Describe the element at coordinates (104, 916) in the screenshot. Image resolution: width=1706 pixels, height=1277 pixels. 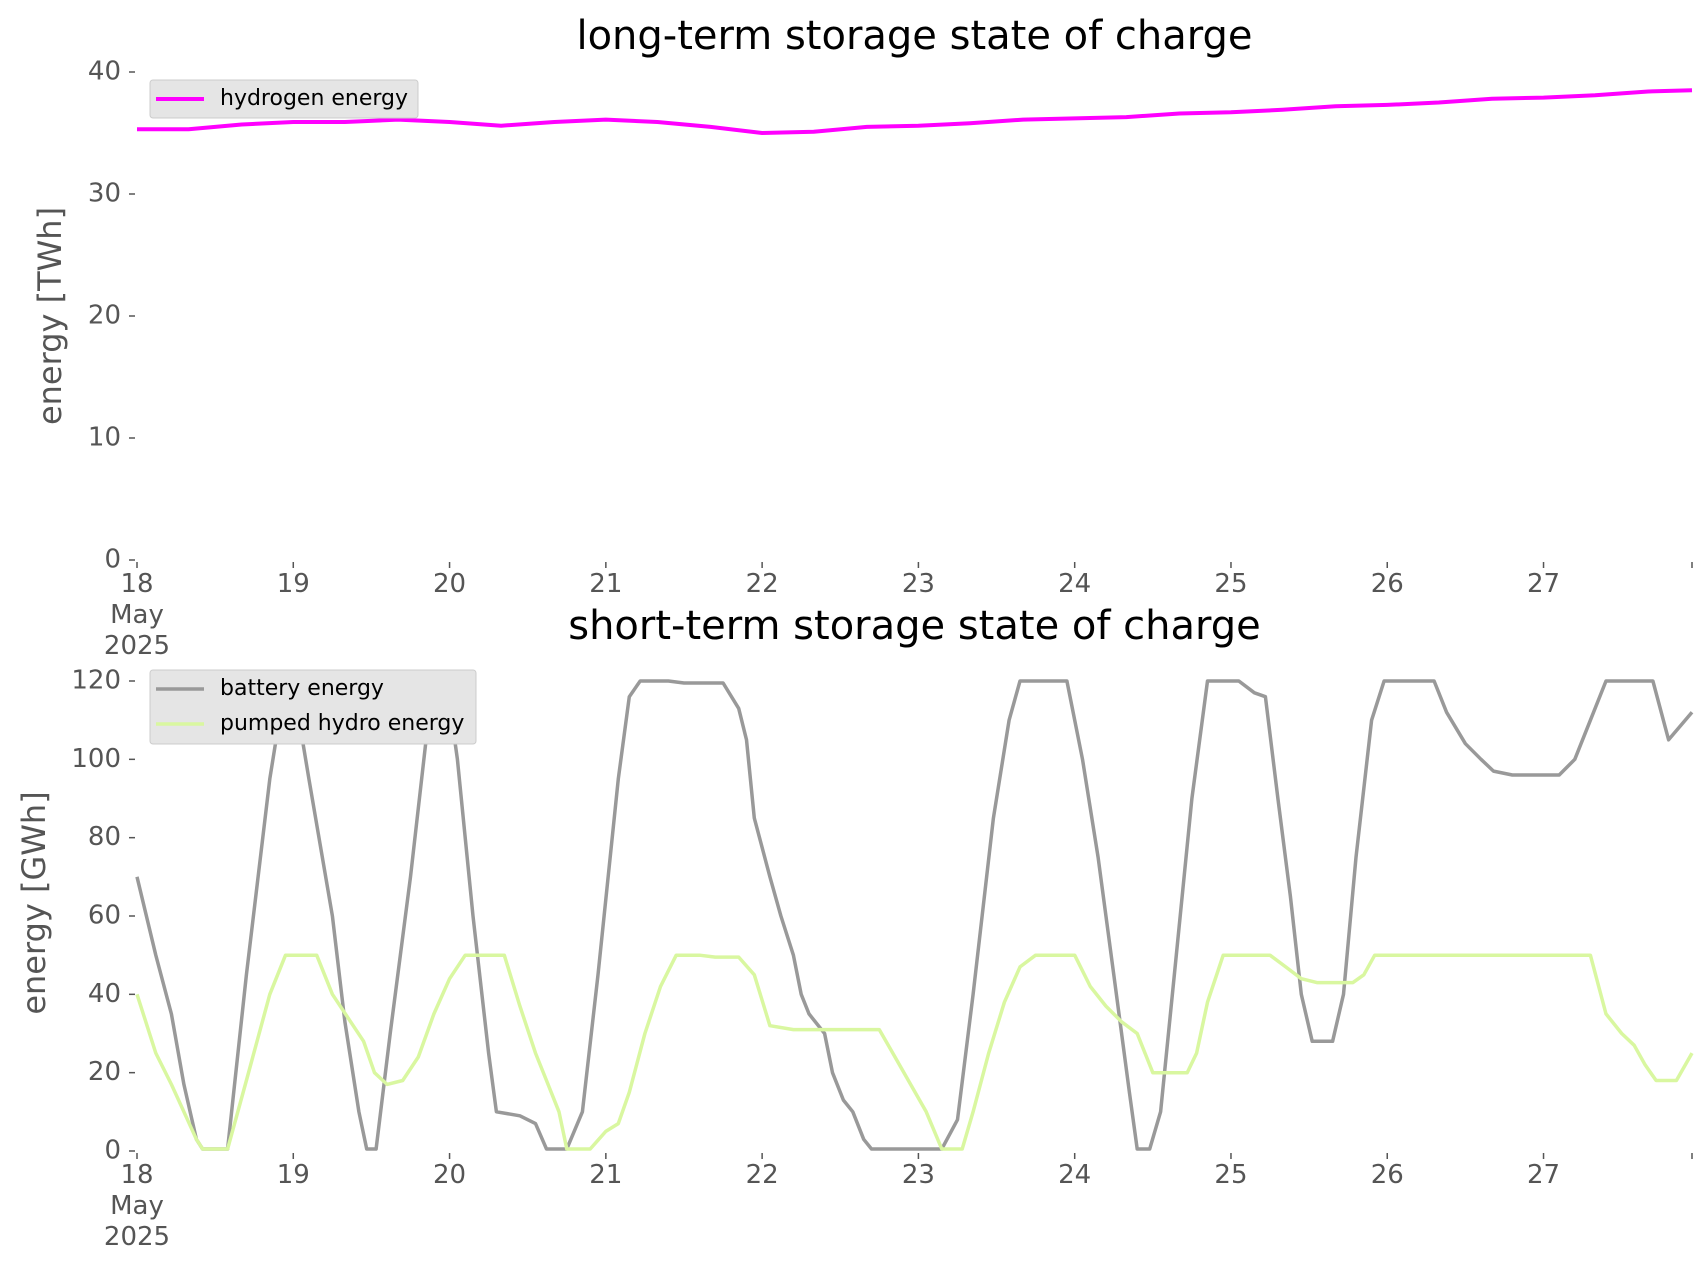
I see `y-tick-label: 60` at that location.